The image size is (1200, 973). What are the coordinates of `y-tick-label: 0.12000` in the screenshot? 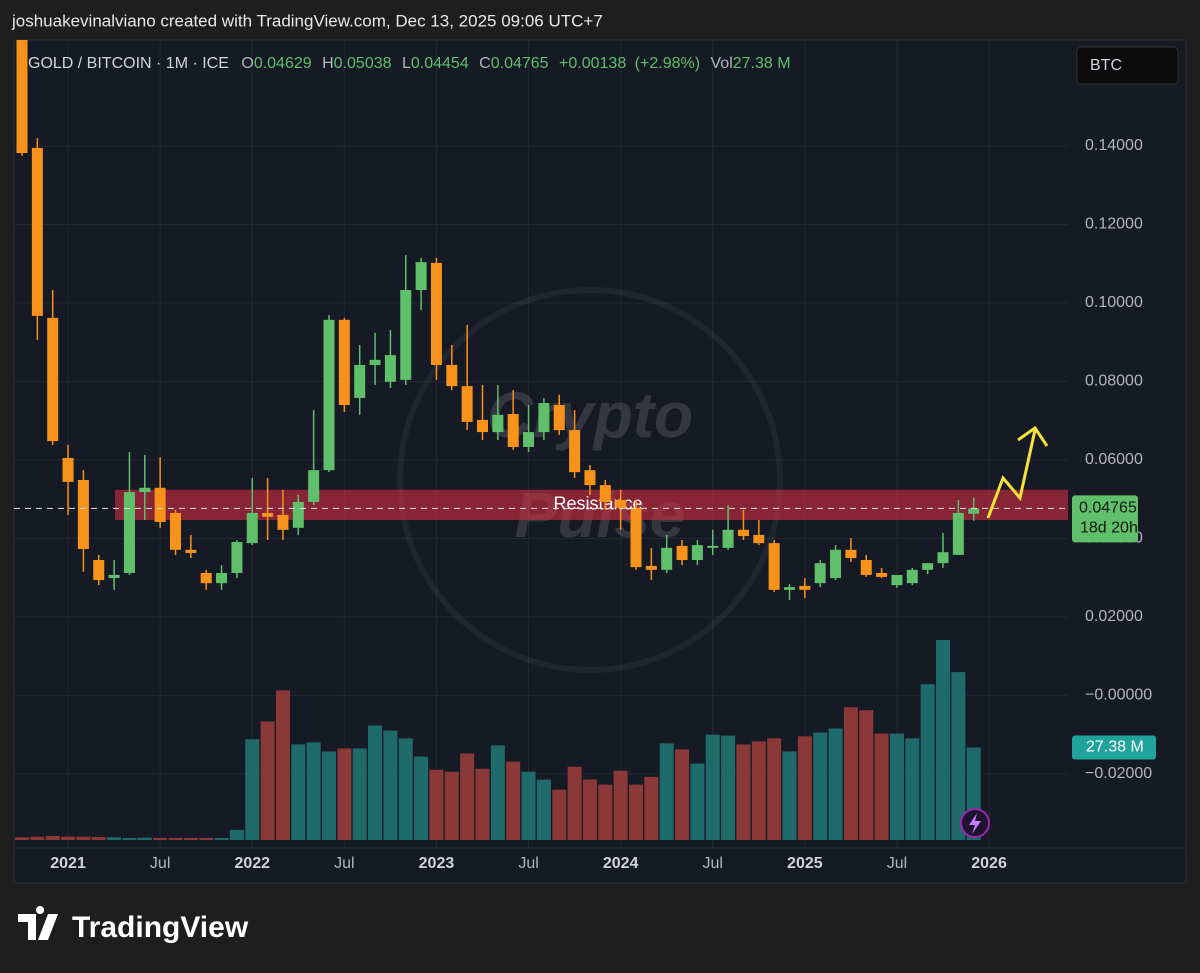 It's located at (1114, 224).